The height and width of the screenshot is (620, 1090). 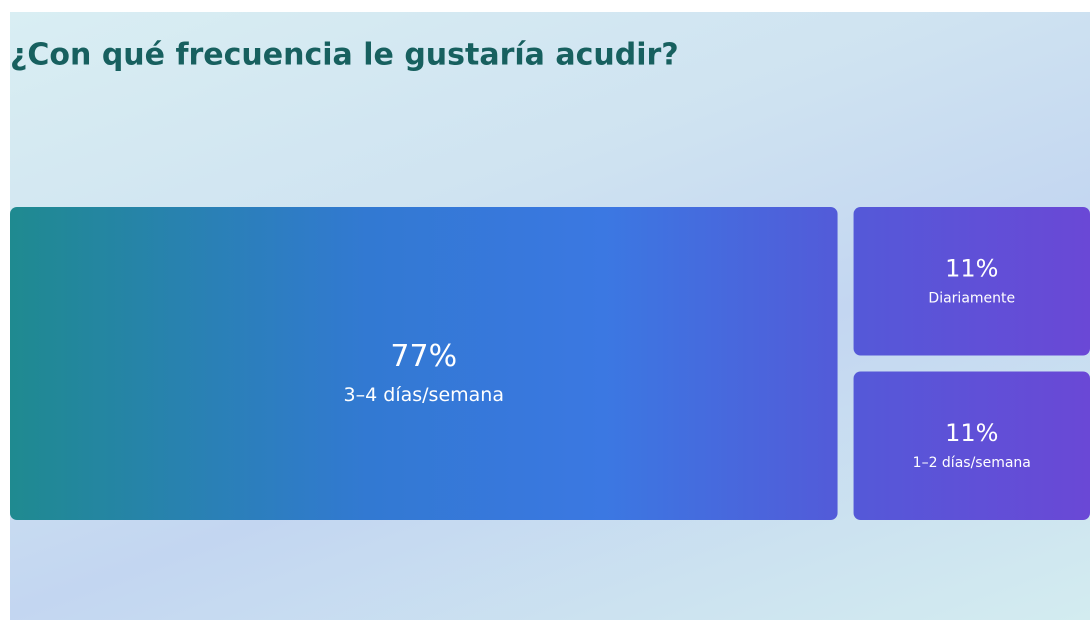 What do you see at coordinates (344, 55) in the screenshot?
I see `chart-title: ¿Con qué frecuencia le gustaría acudir?` at bounding box center [344, 55].